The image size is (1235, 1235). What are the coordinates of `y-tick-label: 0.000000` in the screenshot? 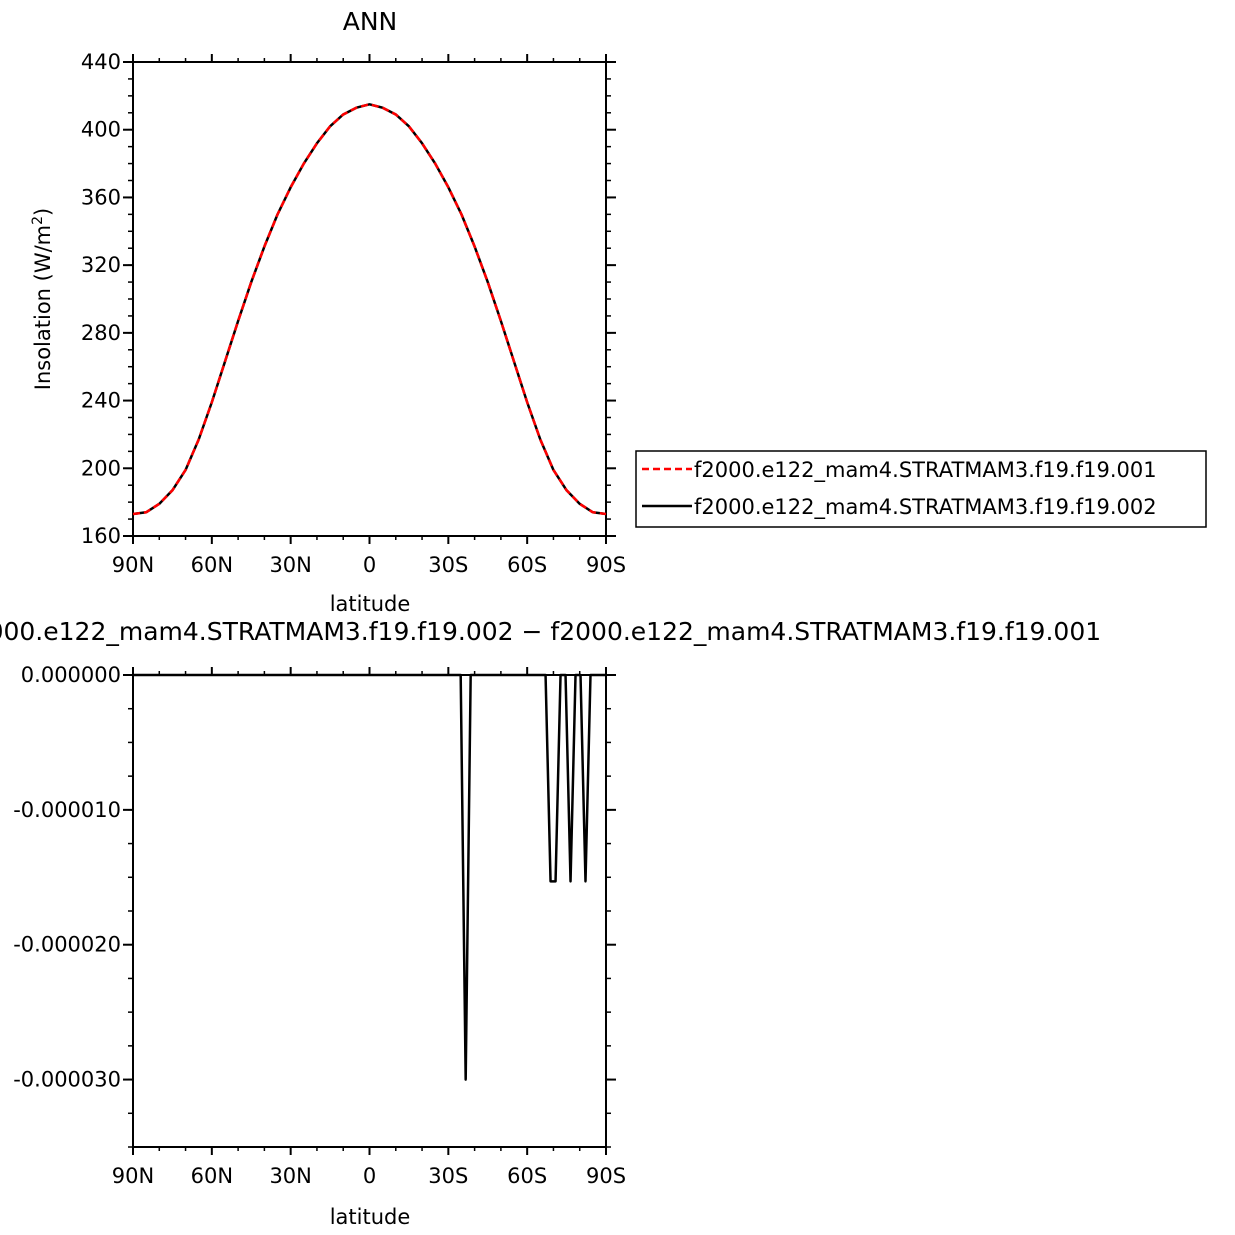 It's located at (71, 675).